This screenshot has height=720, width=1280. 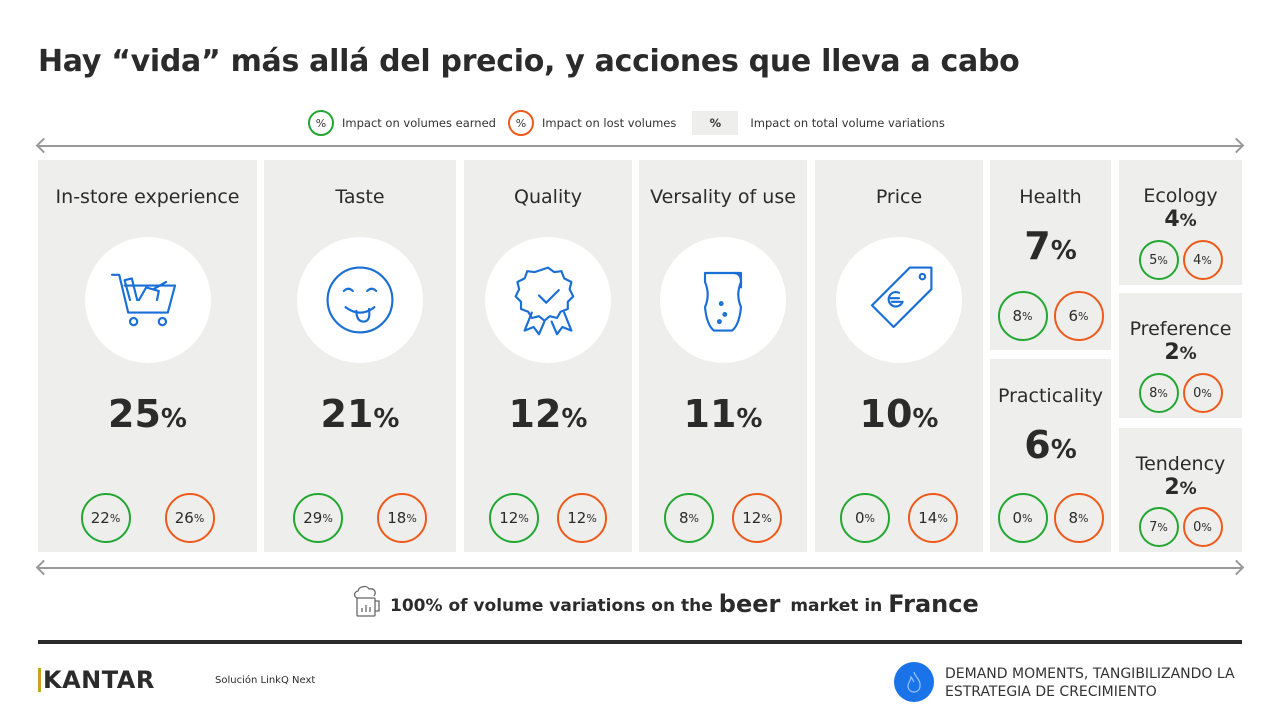 I want to click on summary-text-a: 100% of volume variations on the, so click(x=551, y=606).